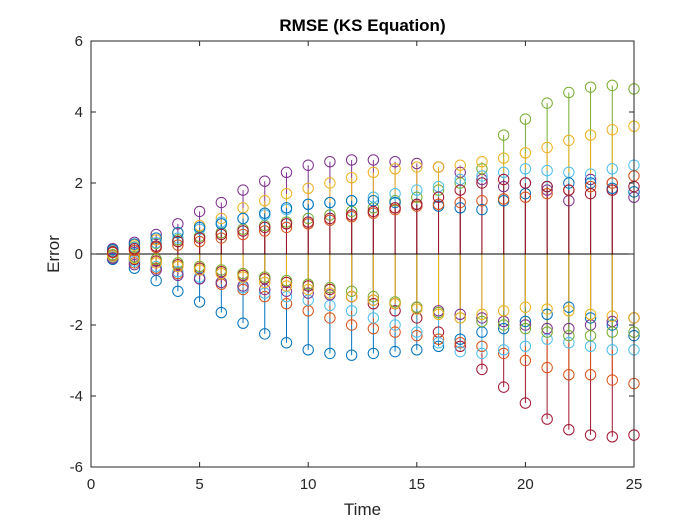  I want to click on x-tick-label: 0, so click(91, 484).